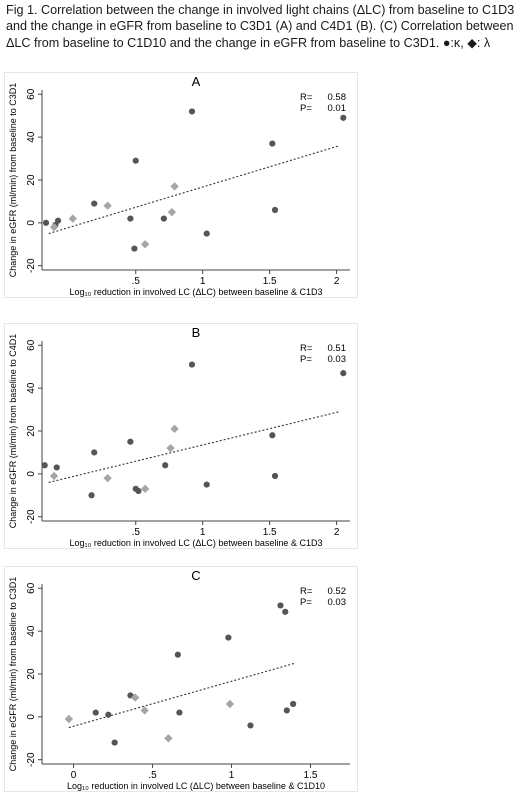 Image resolution: width=520 pixels, height=797 pixels. I want to click on chart-title: A, so click(196, 81).